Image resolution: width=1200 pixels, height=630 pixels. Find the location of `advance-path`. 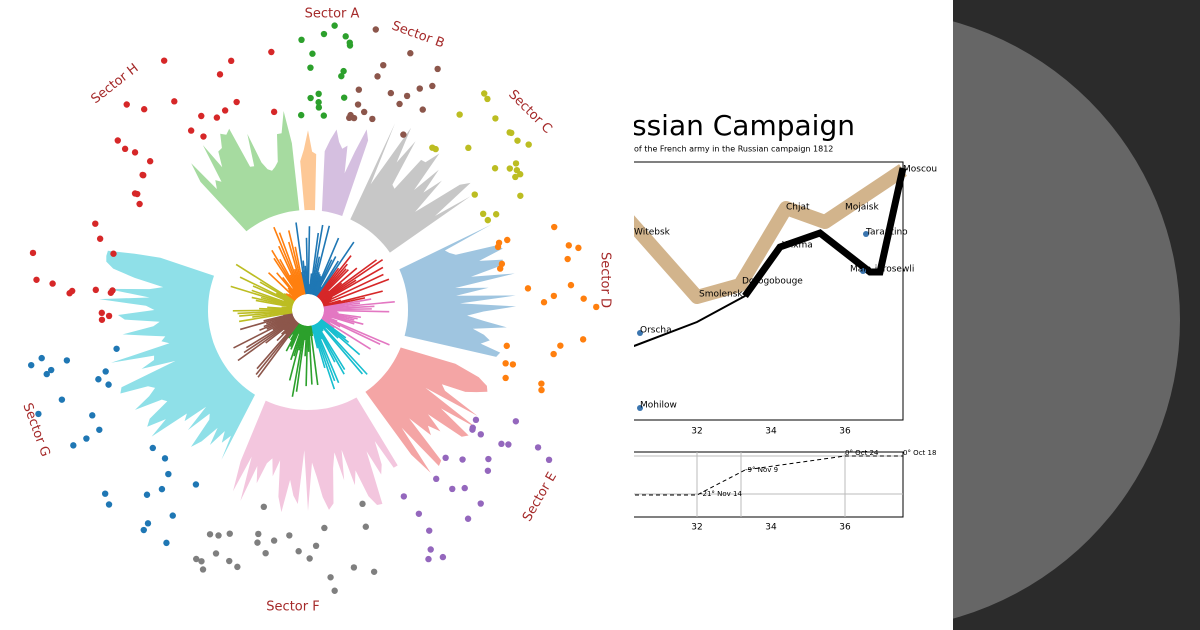

advance-path is located at coordinates (770, 234).